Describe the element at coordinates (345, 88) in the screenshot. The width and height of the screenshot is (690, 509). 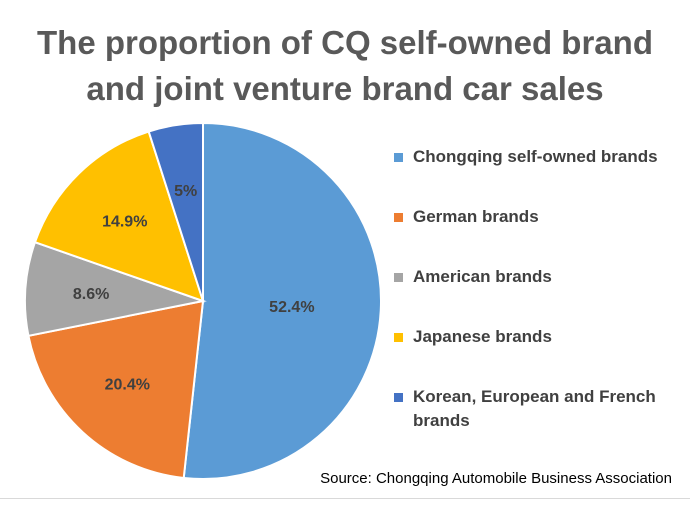
I see `chart-title-line-2: and joint venture brand car sales` at that location.